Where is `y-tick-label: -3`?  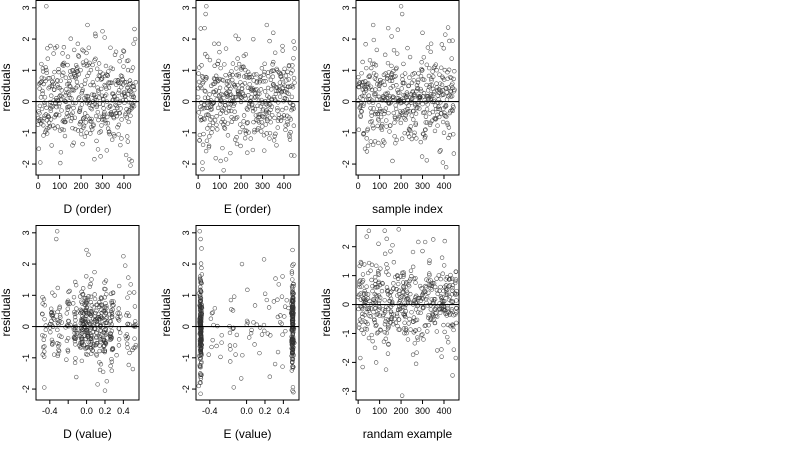
y-tick-label: -3 is located at coordinates (346, 391).